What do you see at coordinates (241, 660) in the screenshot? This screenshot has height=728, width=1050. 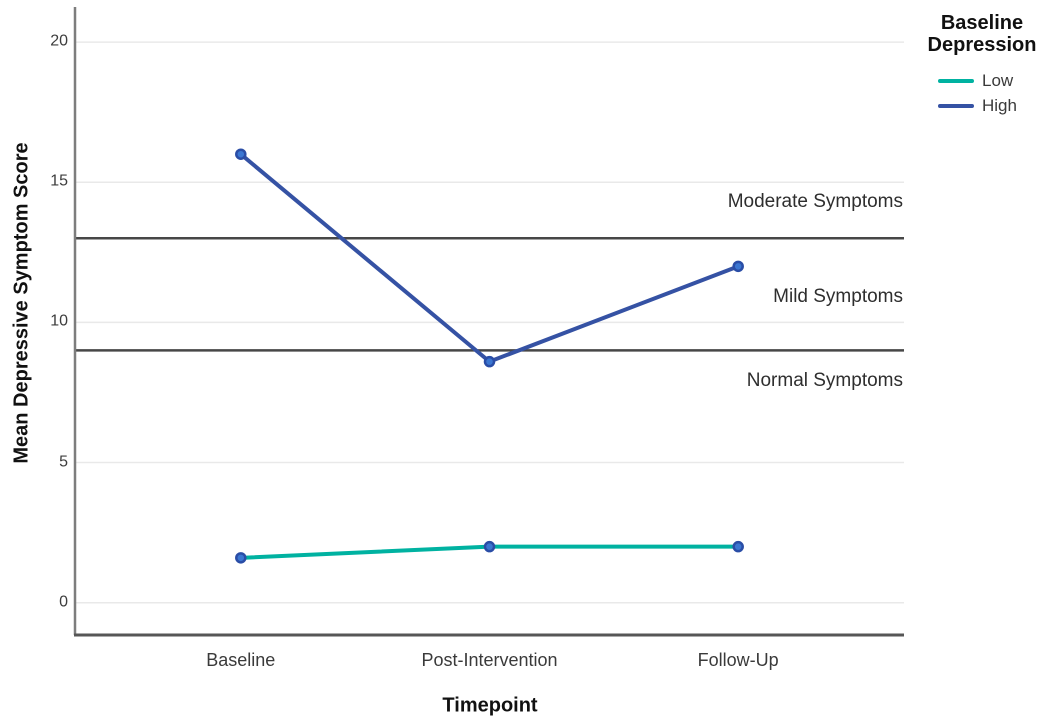 I see `x-tick-label: Baseline` at bounding box center [241, 660].